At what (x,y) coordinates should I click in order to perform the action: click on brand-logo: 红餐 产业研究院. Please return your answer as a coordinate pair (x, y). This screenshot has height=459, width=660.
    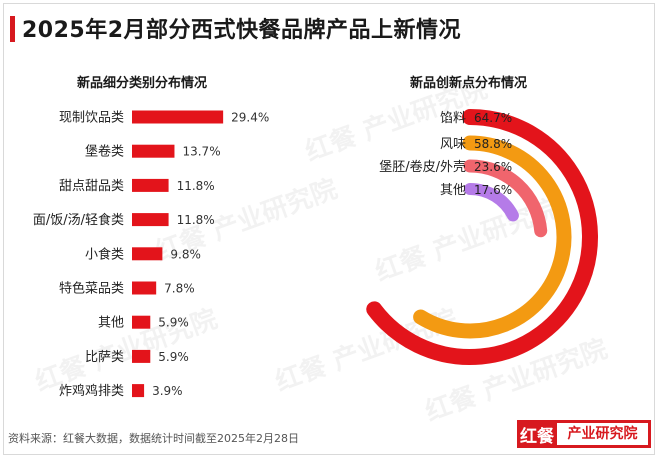
    Looking at the image, I should click on (584, 434).